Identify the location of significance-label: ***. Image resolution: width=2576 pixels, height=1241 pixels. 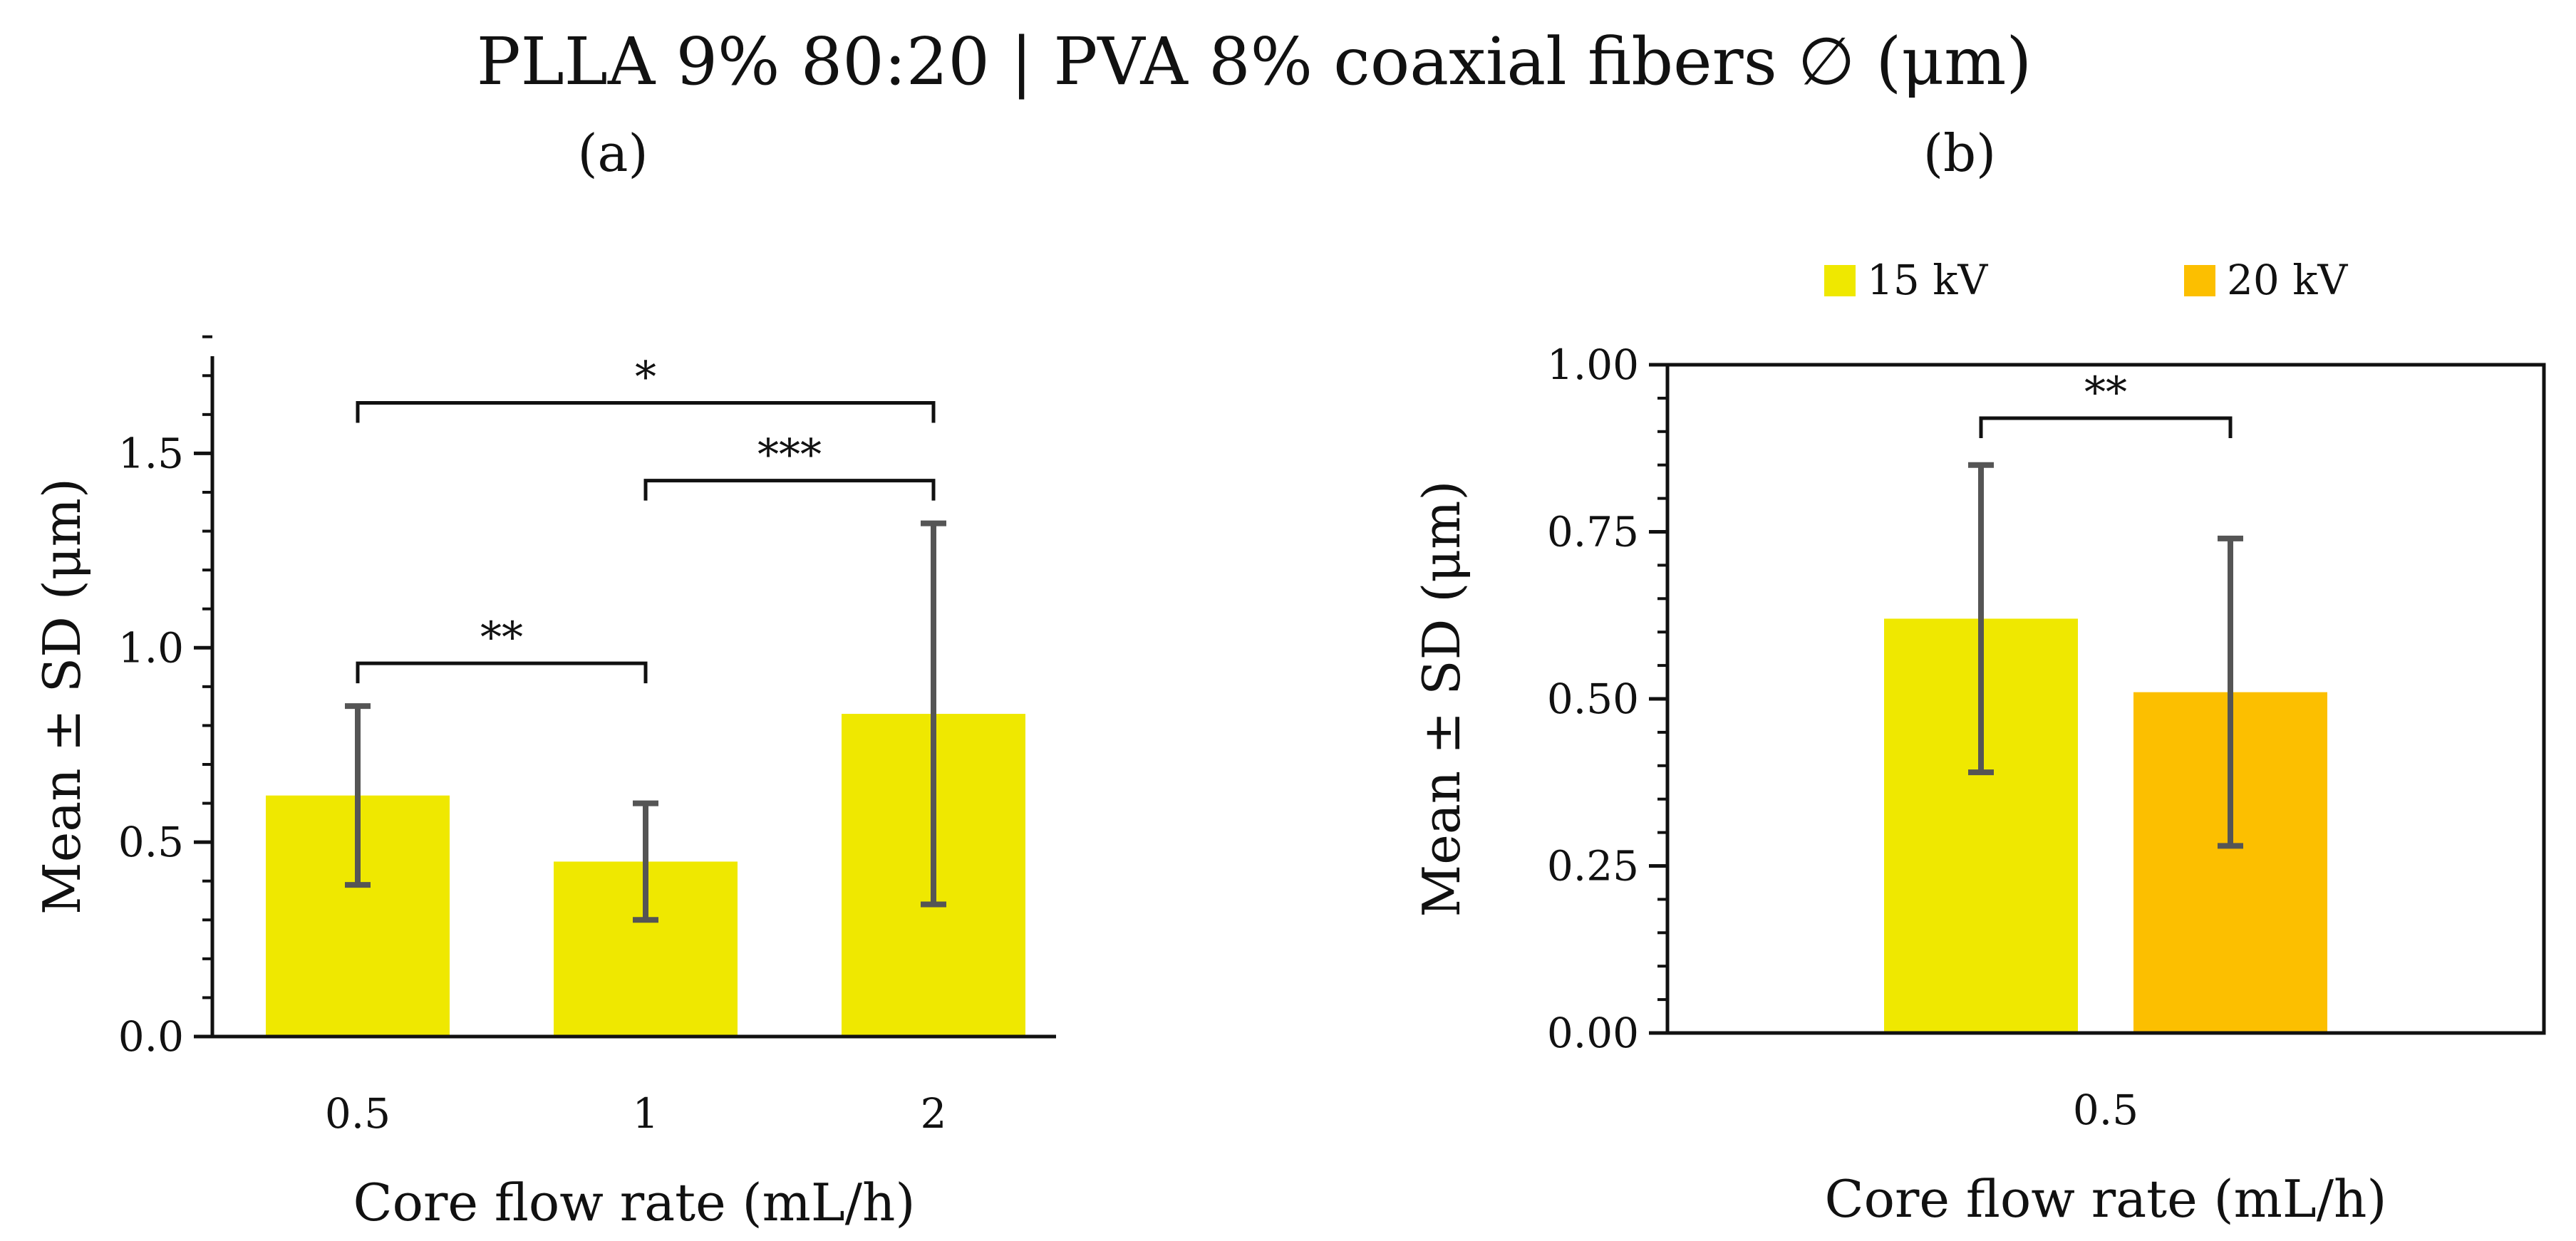
(789, 455).